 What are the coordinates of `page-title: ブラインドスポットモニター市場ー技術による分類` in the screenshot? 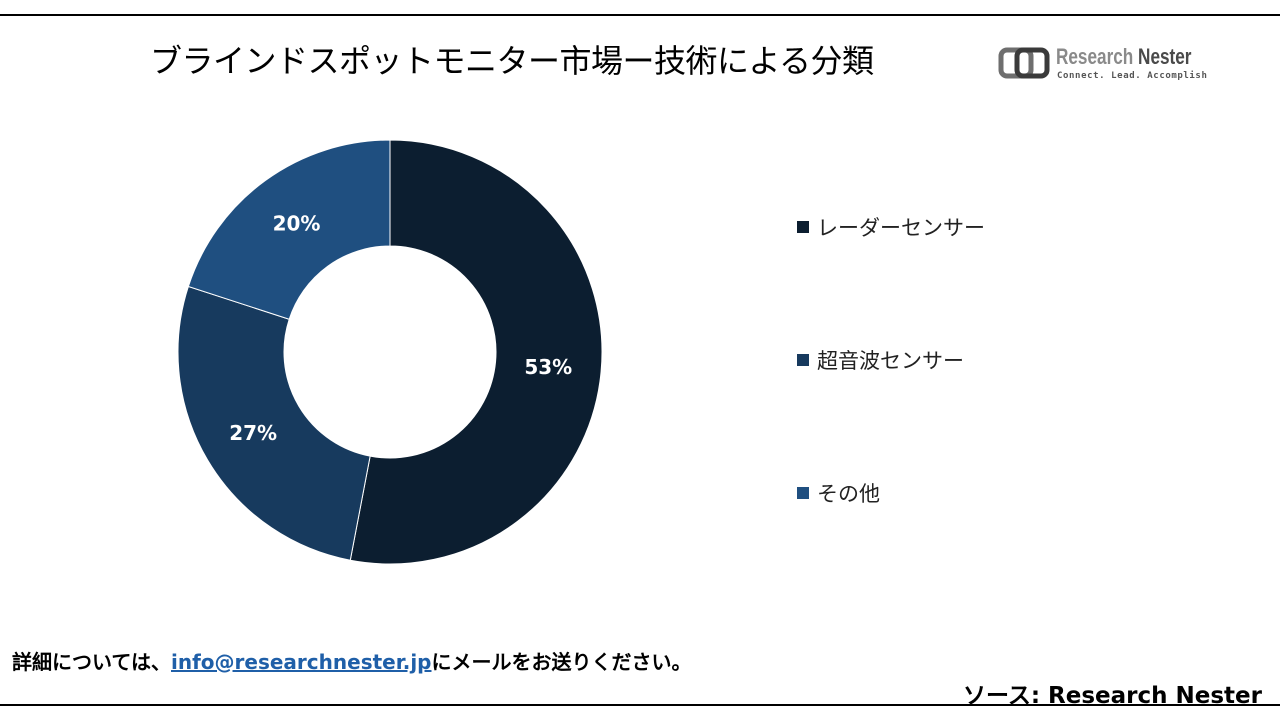 It's located at (512, 61).